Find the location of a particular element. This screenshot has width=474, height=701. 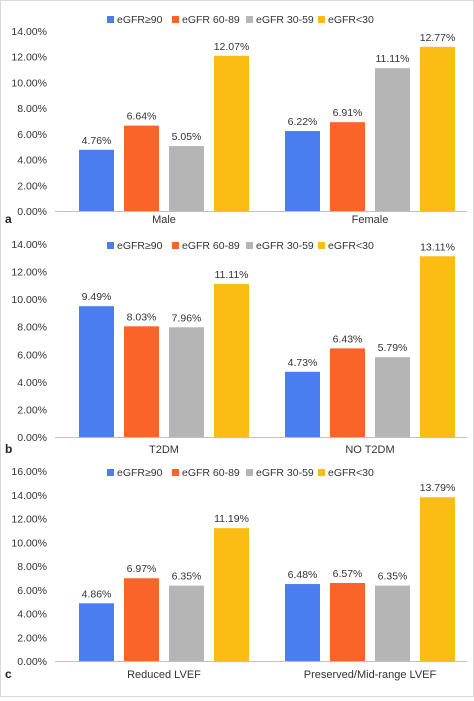

data-label: 9.49% is located at coordinates (97, 297).